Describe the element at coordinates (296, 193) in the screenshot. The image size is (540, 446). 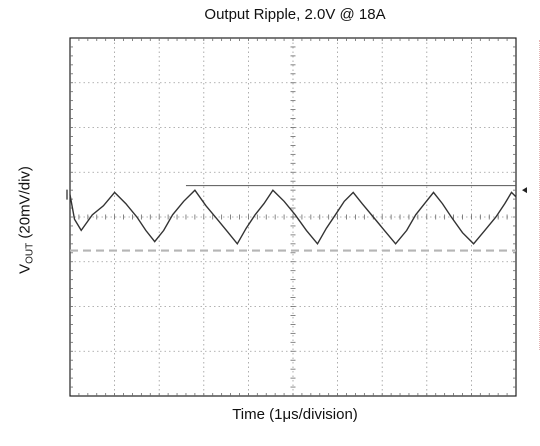
I see `level-markers` at that location.